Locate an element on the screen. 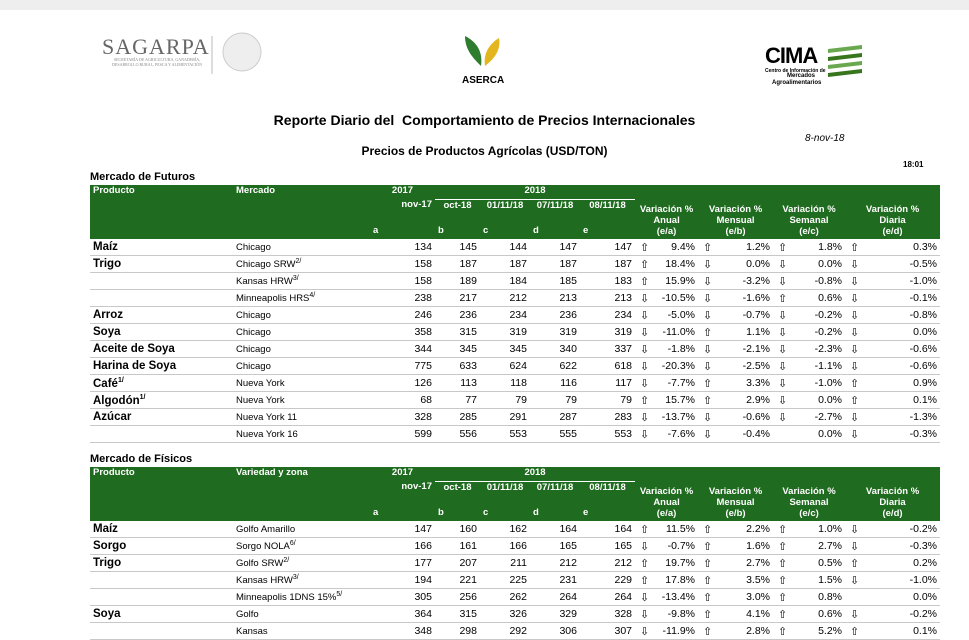 Image resolution: width=969 pixels, height=640 pixels. market: Golfo SRW2/ is located at coordinates (301, 563).